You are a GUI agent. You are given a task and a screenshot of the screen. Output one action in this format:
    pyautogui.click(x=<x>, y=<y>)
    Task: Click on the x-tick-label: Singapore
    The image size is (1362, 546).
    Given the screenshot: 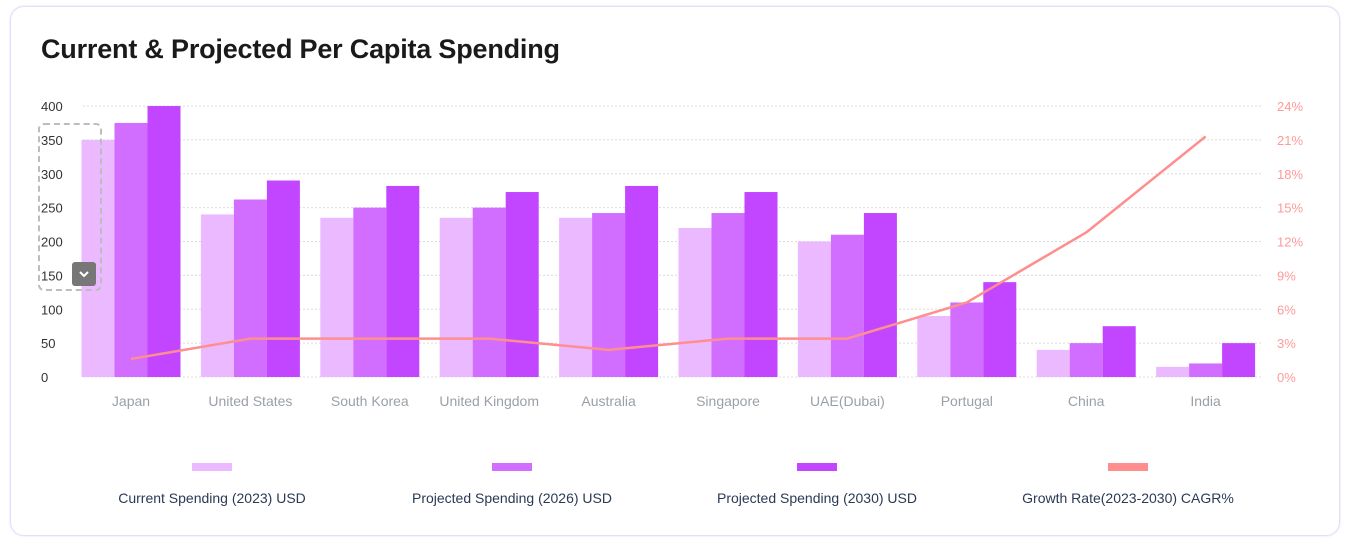 What is the action you would take?
    pyautogui.click(x=728, y=401)
    